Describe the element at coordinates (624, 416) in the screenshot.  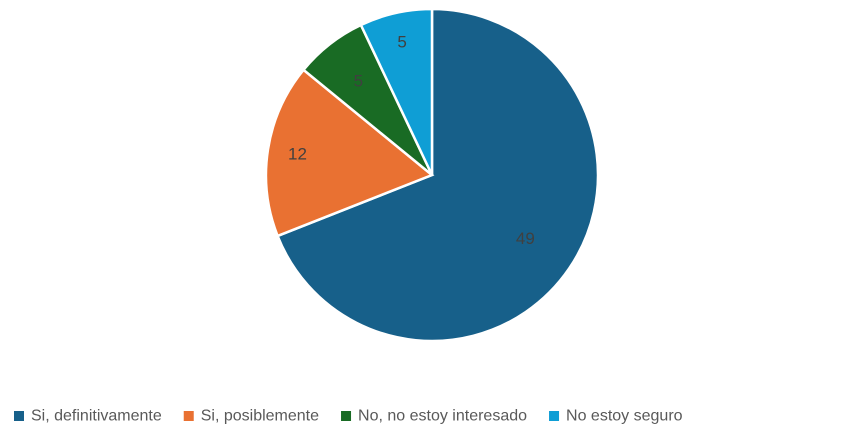
I see `legend-label-4: No estoy seguro` at that location.